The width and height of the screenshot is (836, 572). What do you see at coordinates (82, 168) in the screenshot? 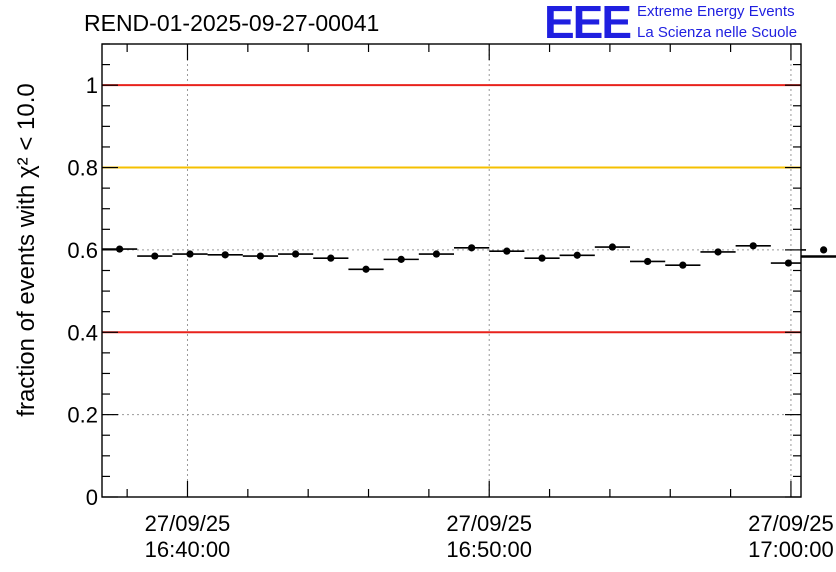
I see `y-tick-label: 0.8` at bounding box center [82, 168].